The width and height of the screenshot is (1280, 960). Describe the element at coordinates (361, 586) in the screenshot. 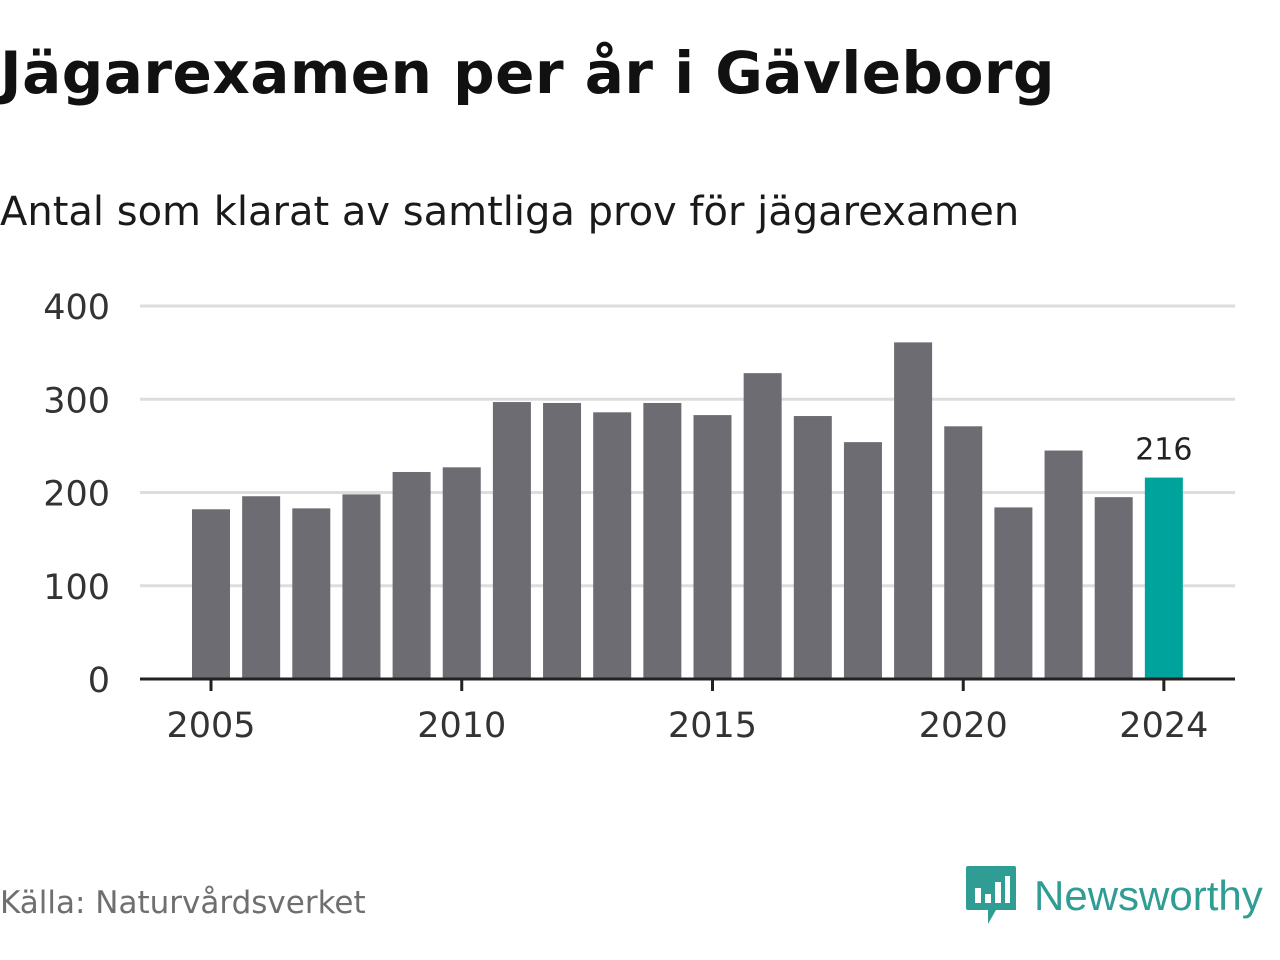

I see `bar-2008` at that location.